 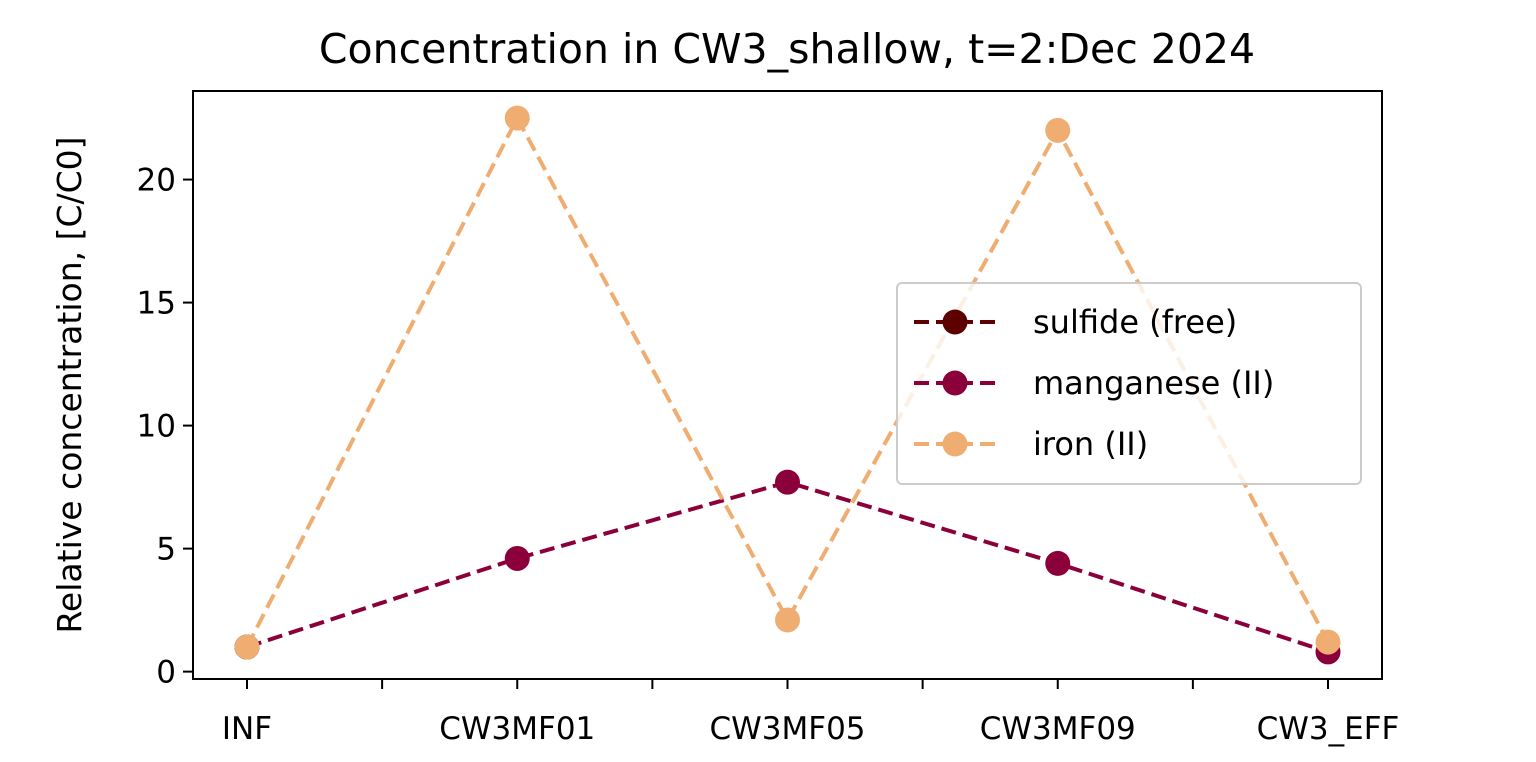 I want to click on legend-label: sulfide (free), so click(x=1135, y=322).